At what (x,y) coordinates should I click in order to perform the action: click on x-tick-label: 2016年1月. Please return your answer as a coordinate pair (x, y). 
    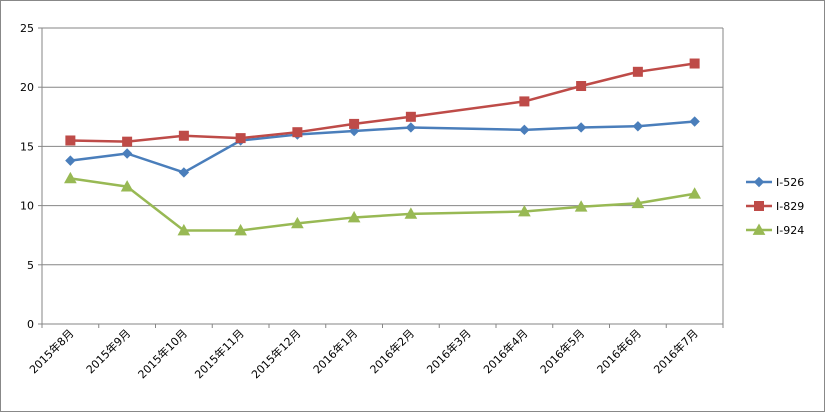
    Looking at the image, I should click on (335, 351).